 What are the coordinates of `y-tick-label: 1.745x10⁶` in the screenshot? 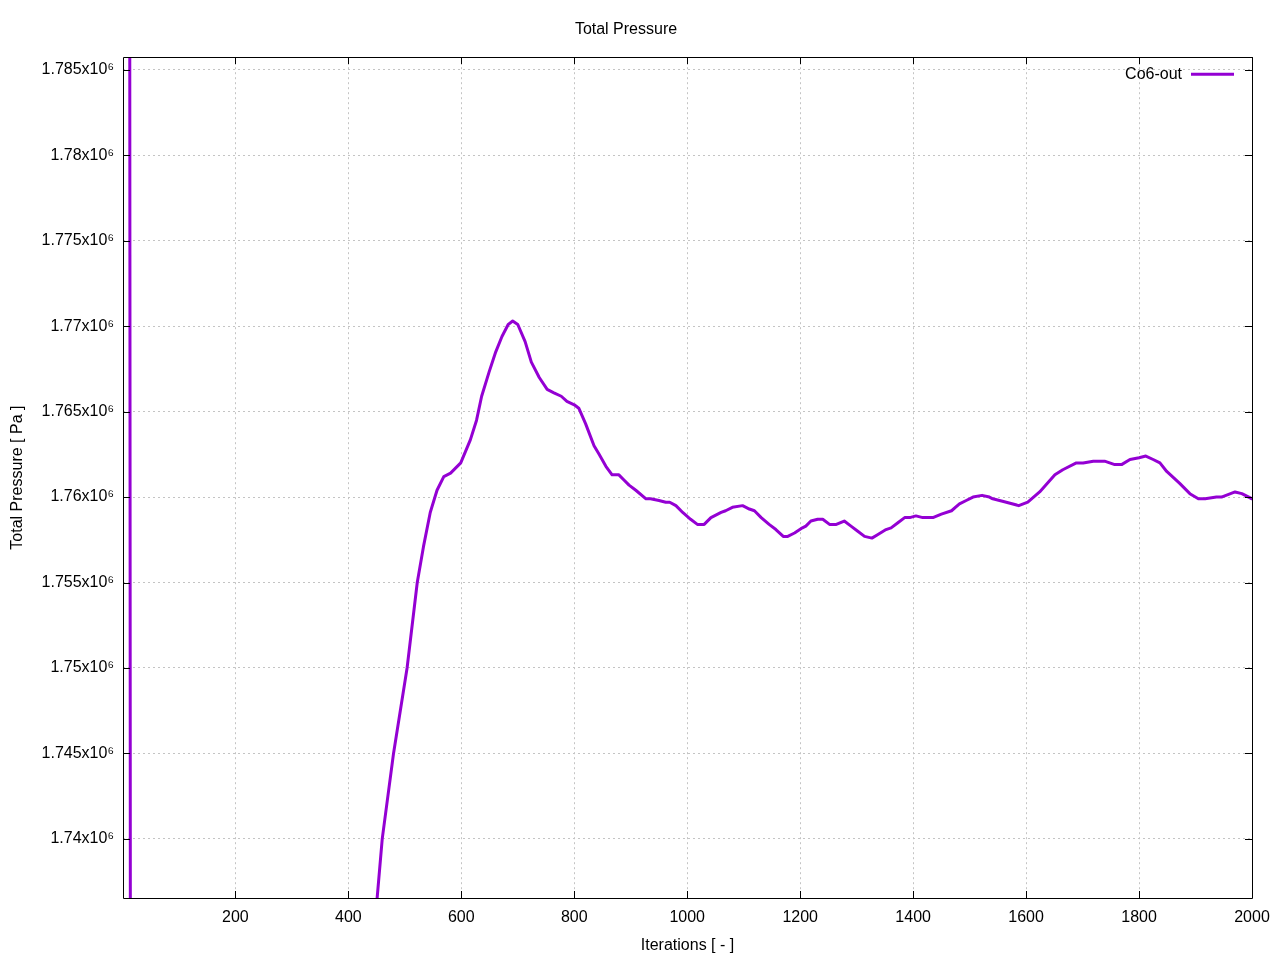 It's located at (77, 752).